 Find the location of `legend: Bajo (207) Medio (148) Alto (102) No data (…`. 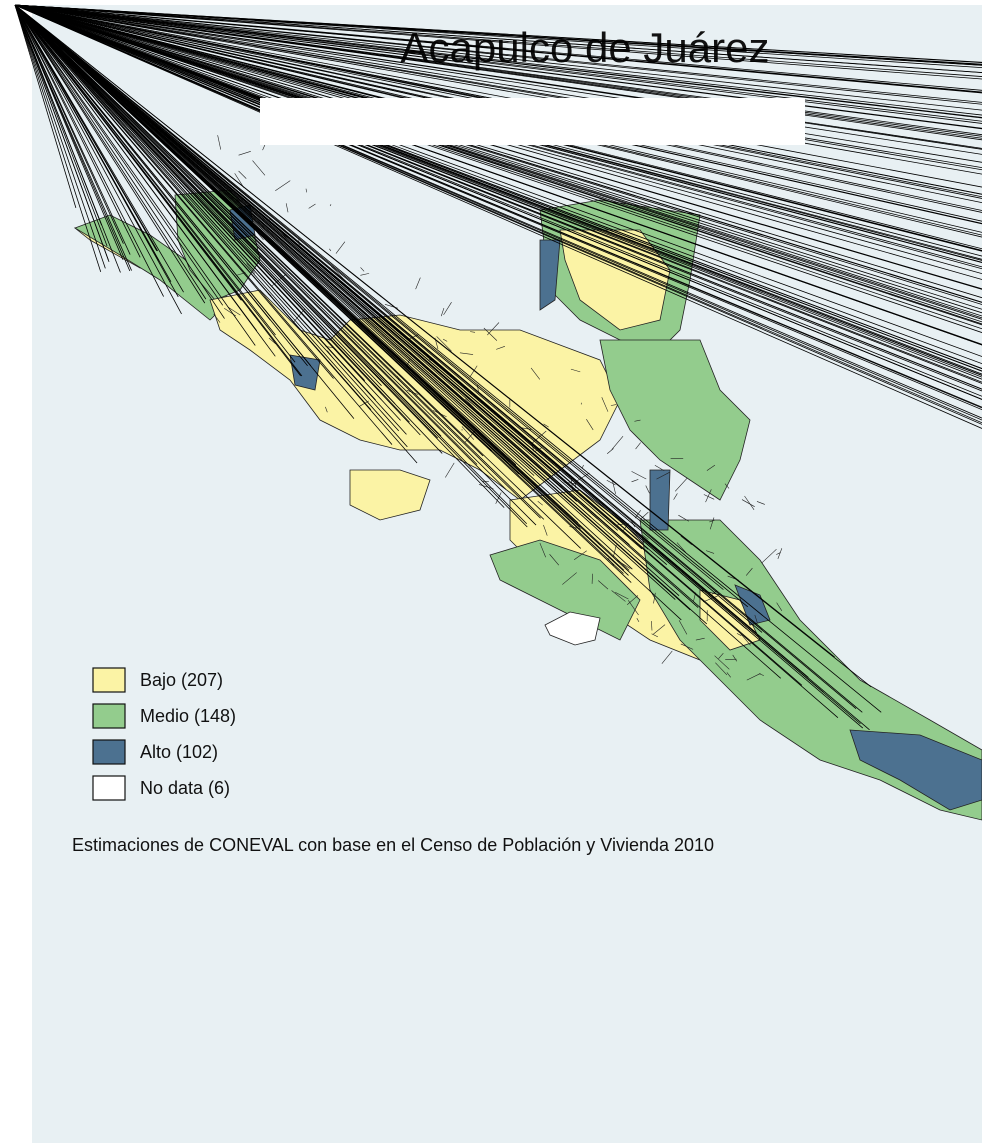

legend: Bajo (207) Medio (148) Alto (102) No data (… is located at coordinates (164, 734).